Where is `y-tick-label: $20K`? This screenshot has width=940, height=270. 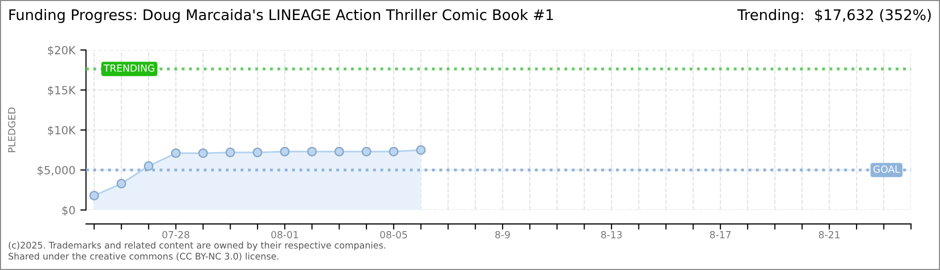 y-tick-label: $20K is located at coordinates (62, 51).